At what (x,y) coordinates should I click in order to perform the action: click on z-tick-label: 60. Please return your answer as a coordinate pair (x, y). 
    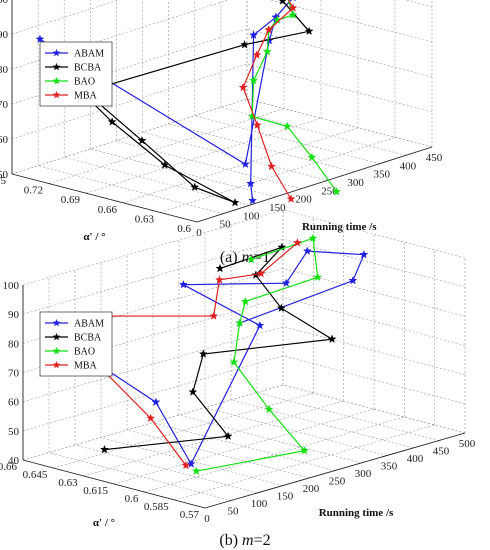
    Looking at the image, I should click on (14, 403).